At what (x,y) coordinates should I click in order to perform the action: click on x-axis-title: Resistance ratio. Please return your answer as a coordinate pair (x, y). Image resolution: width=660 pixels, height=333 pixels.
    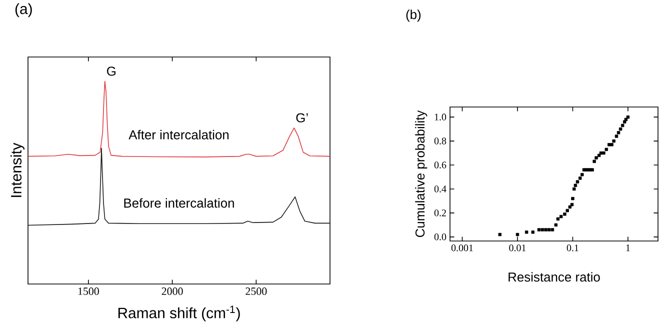
    Looking at the image, I should click on (554, 277).